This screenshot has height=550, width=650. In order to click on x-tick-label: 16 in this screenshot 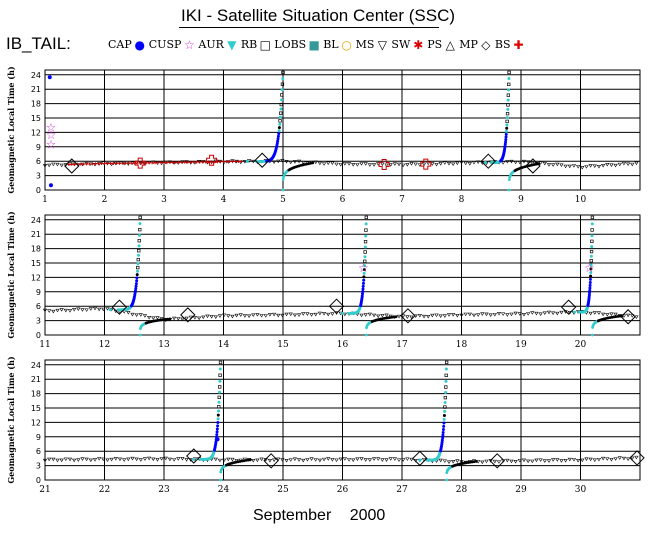, I will do `click(343, 345)`.